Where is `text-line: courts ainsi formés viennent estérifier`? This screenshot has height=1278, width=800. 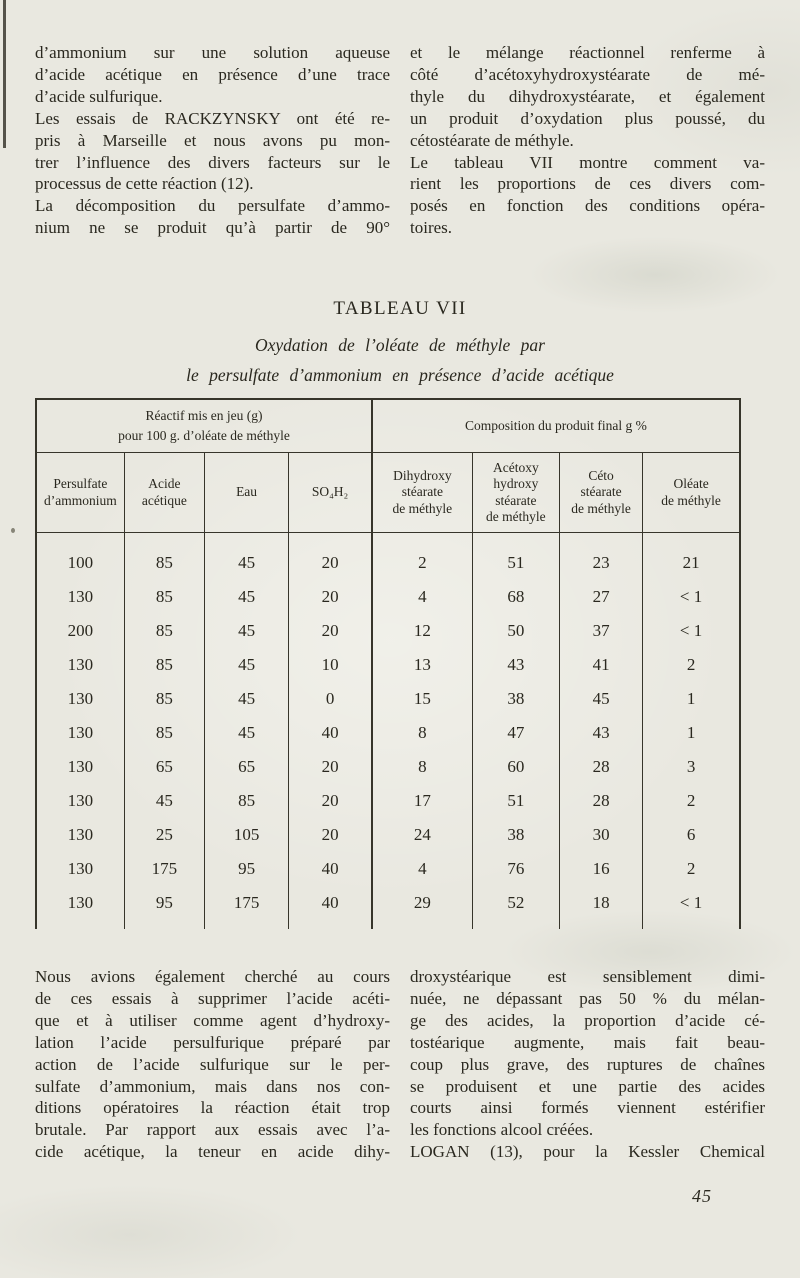 text-line: courts ainsi formés viennent estérifier is located at coordinates (587, 1108).